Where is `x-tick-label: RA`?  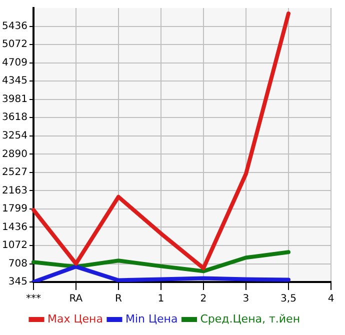 x-tick-label: RA is located at coordinates (76, 299).